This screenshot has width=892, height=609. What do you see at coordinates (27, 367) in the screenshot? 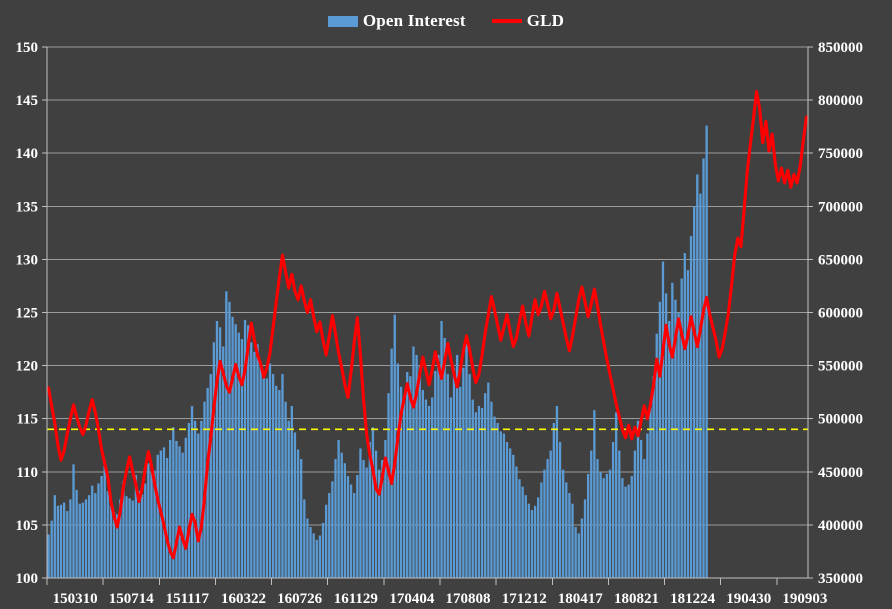
I see `left-axis-tick-label: 120` at bounding box center [27, 367].